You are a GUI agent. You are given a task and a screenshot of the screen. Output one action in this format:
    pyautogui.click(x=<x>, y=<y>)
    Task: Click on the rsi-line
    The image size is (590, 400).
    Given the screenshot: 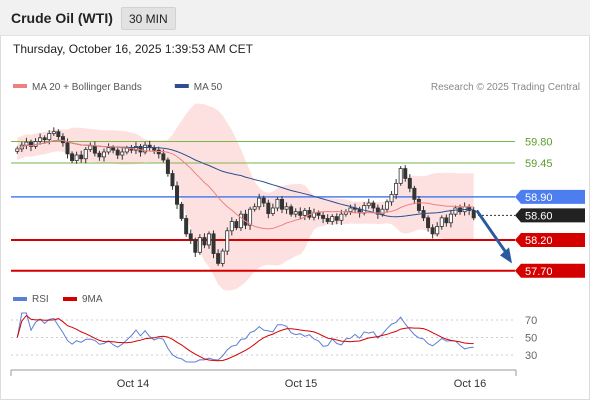 What is the action you would take?
    pyautogui.click(x=245, y=337)
    